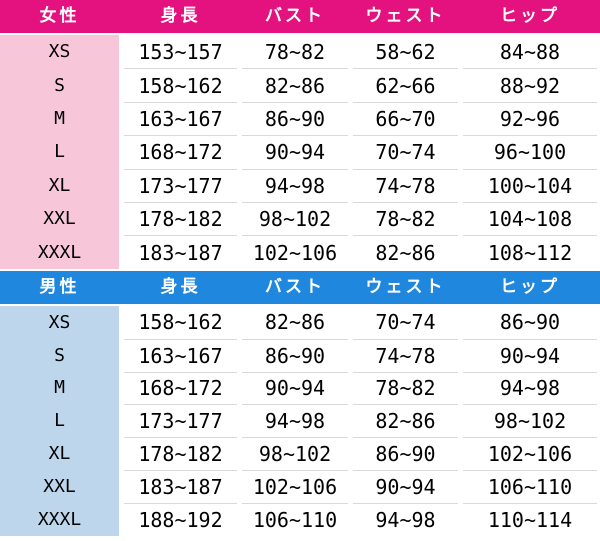 Image resolution: width=600 pixels, height=541 pixels. I want to click on table-row: XXL 178~182 98~102 78~82 104~108, so click(300, 218).